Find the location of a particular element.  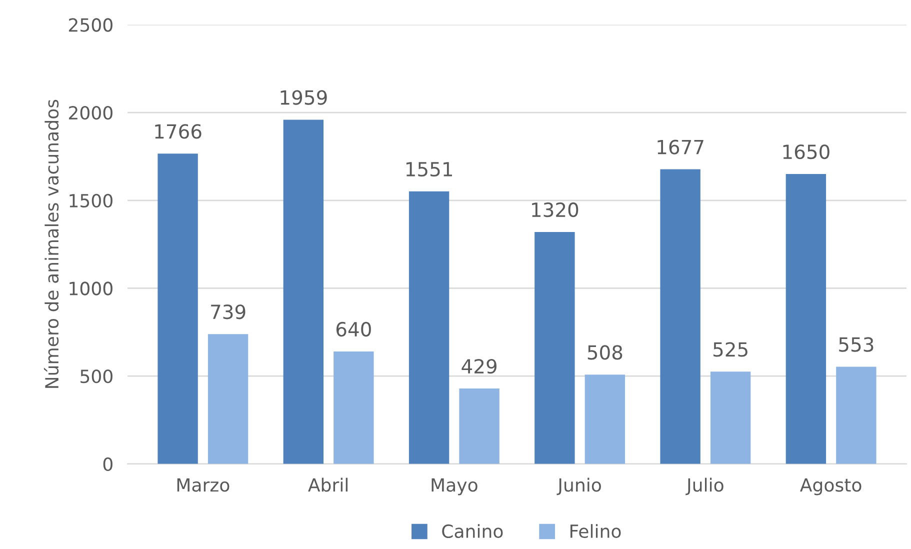

x-tick-label: Marzo is located at coordinates (203, 485).